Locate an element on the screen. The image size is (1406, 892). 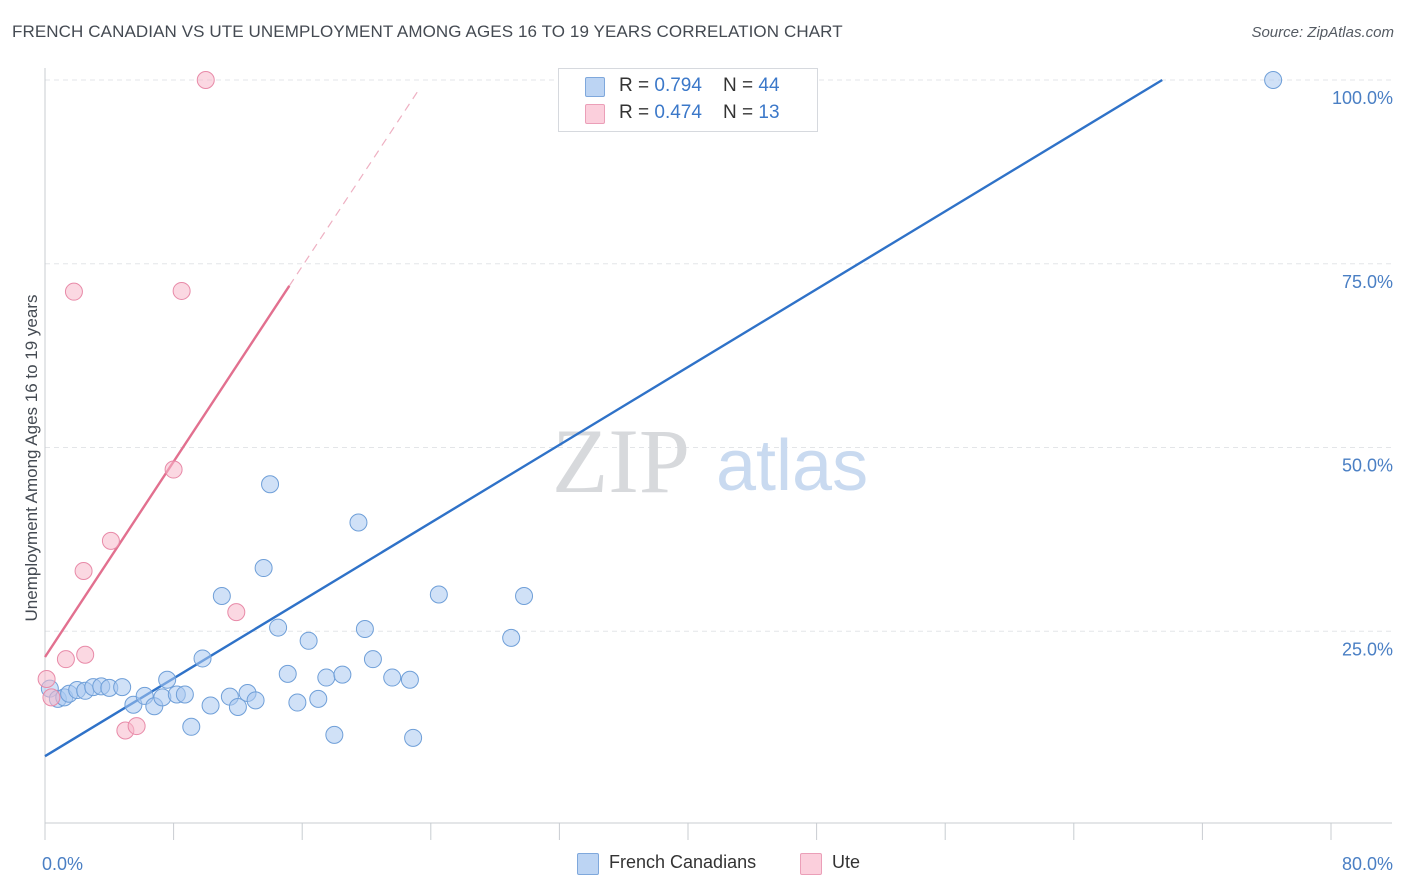
legend-swatch-ute is located at coordinates (595, 114).